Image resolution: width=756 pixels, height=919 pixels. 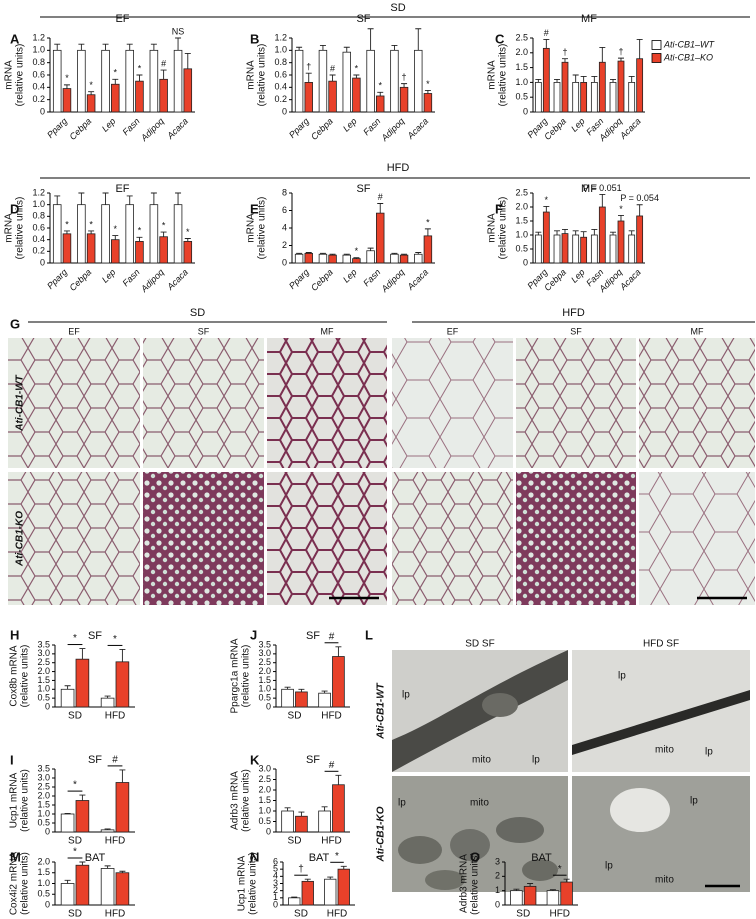 What do you see at coordinates (15, 323) in the screenshot?
I see `panel-letter: G` at bounding box center [15, 323].